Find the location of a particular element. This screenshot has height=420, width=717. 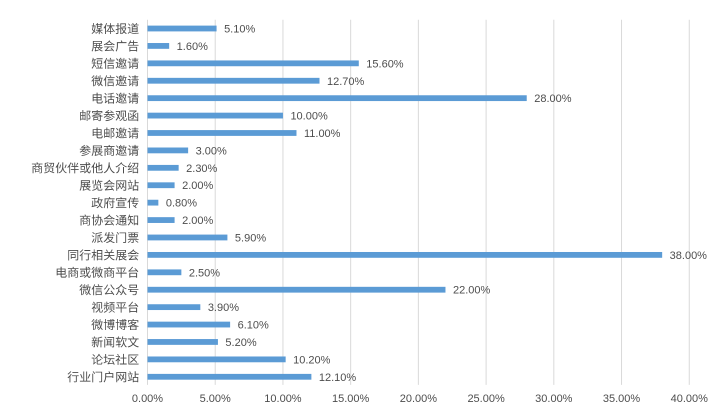

svg-text: 0.80% is located at coordinates (181, 204).